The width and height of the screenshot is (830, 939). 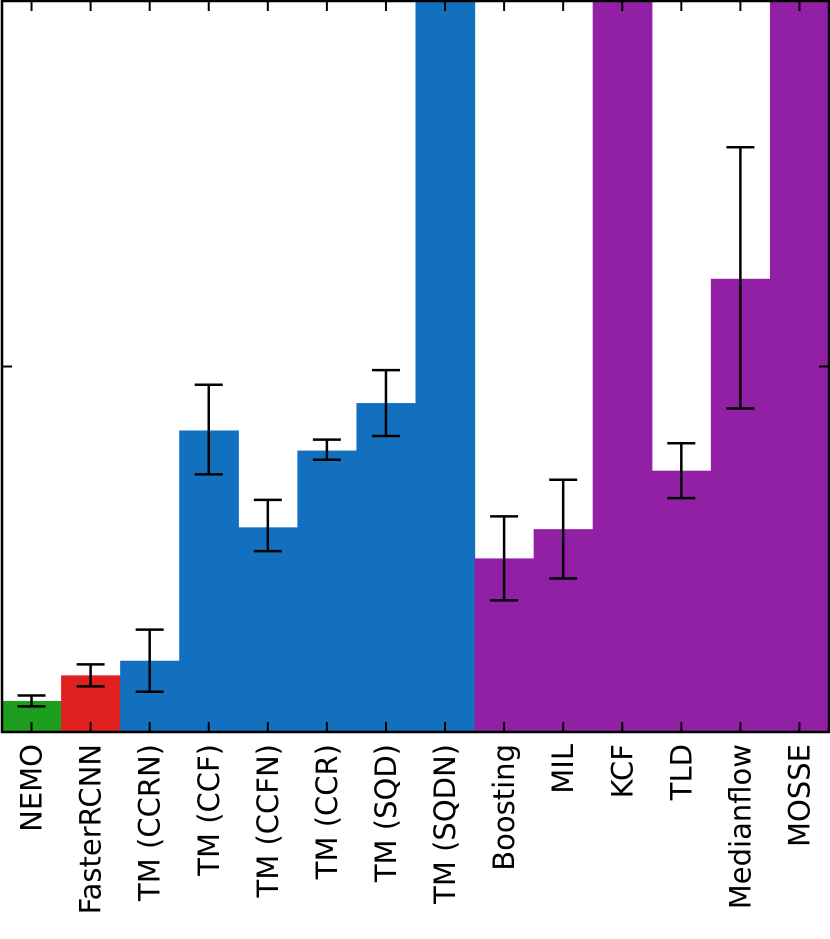 What do you see at coordinates (563, 769) in the screenshot?
I see `x-label-mil: MIL` at bounding box center [563, 769].